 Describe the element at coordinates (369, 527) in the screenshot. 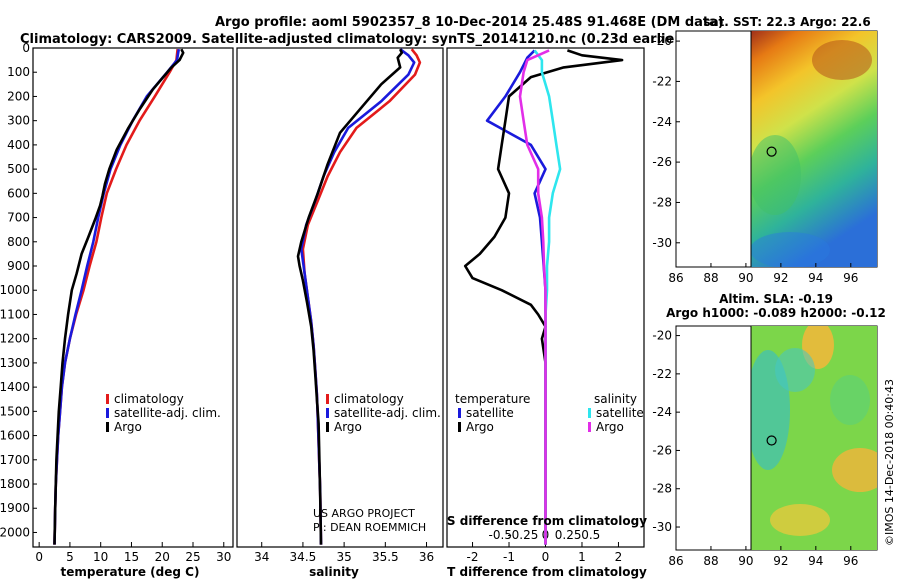

I see `credit-pi: PI: DEAN ROEMMICH` at that location.